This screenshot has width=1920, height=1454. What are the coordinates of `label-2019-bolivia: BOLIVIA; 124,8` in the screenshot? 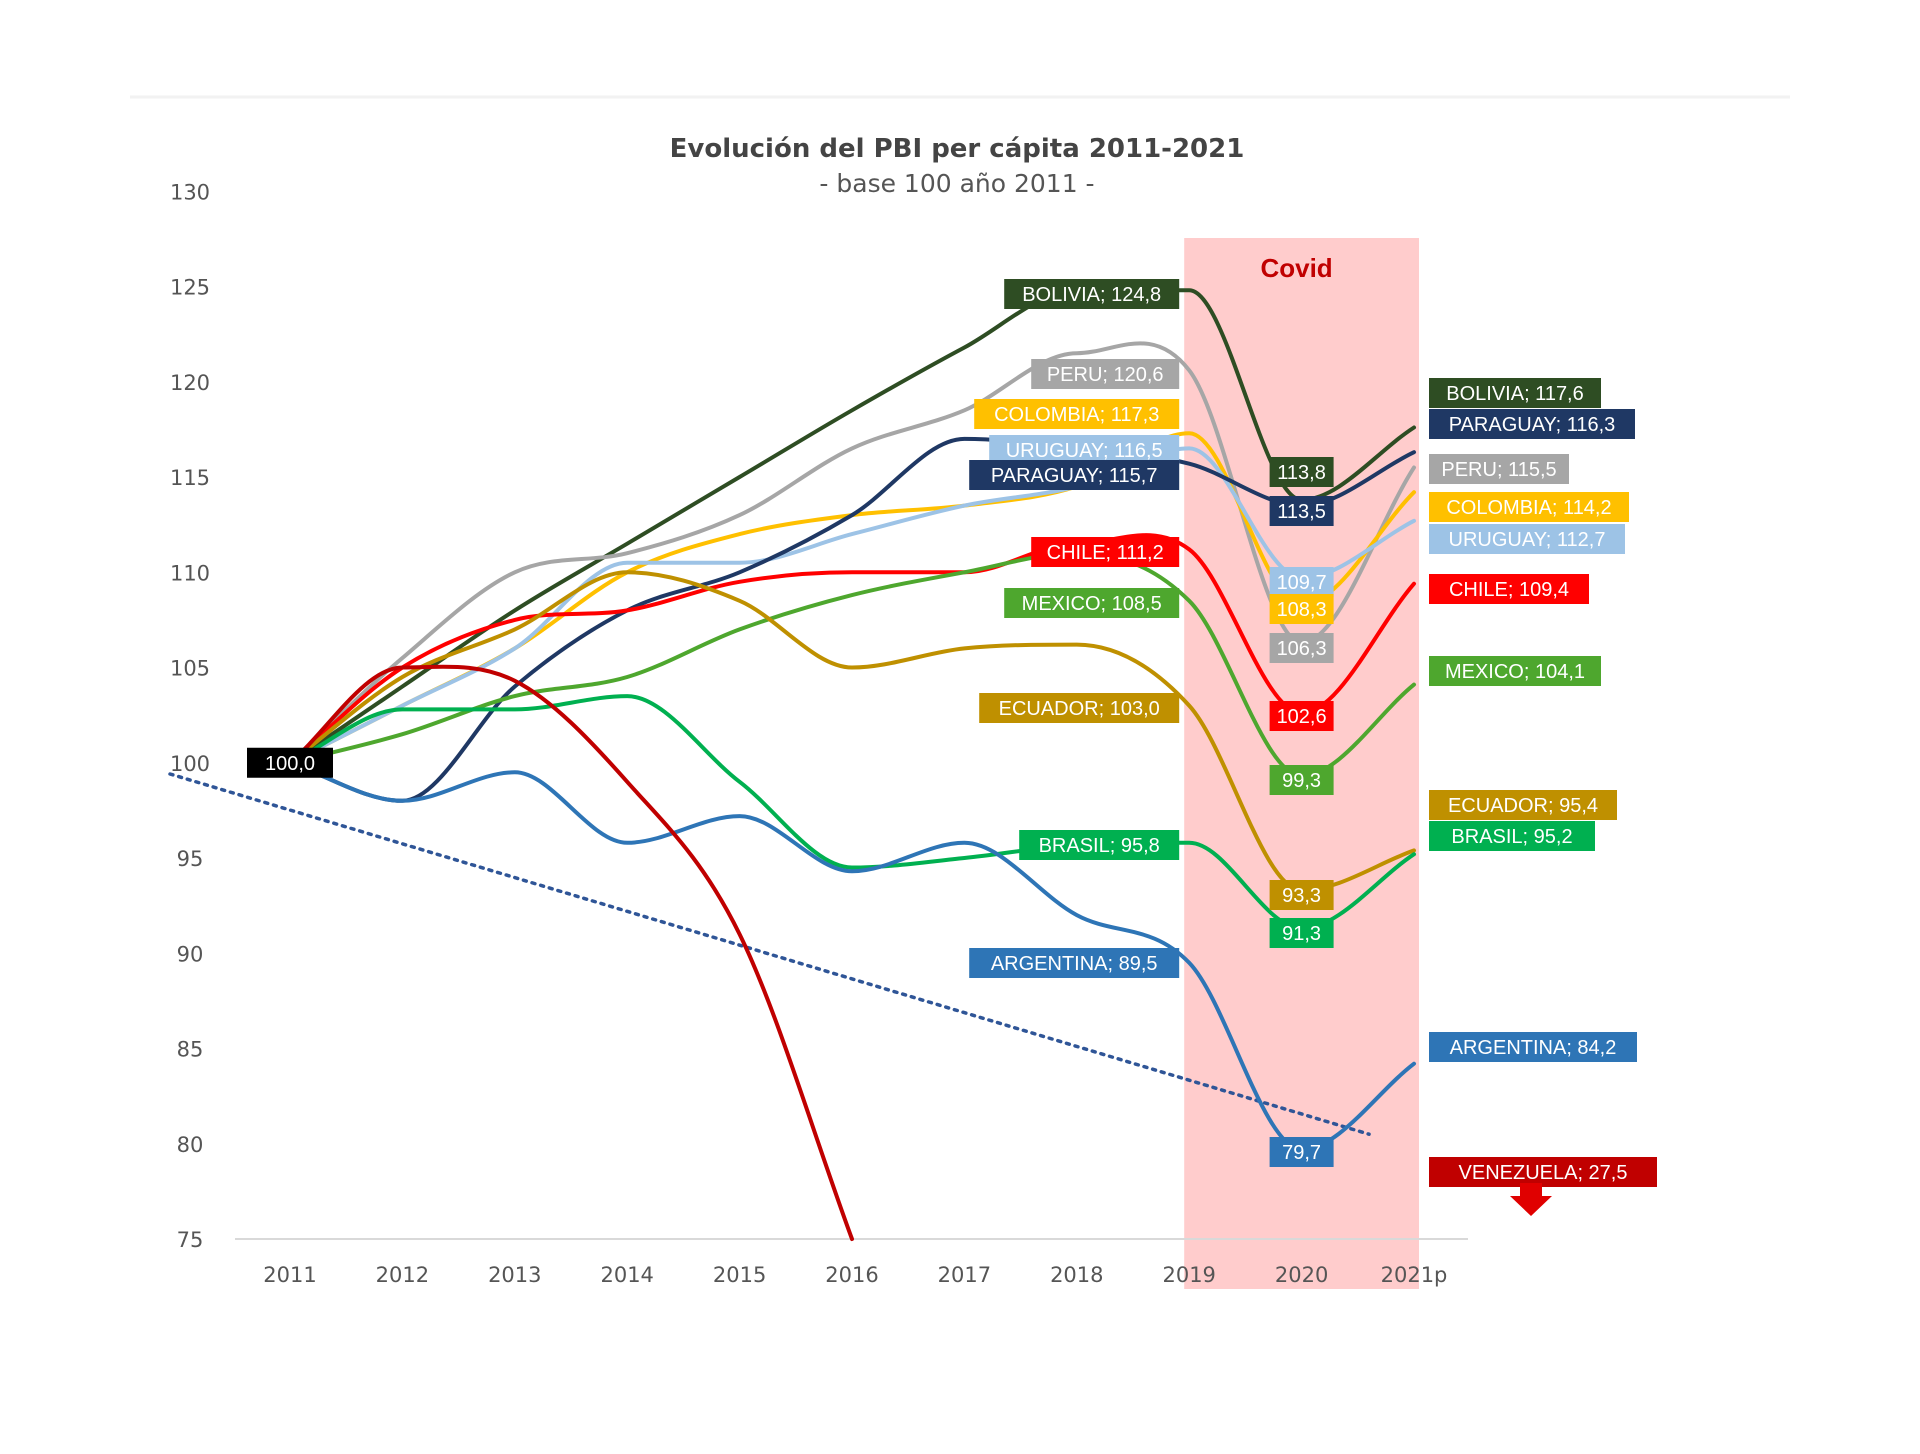 It's located at (1091, 295).